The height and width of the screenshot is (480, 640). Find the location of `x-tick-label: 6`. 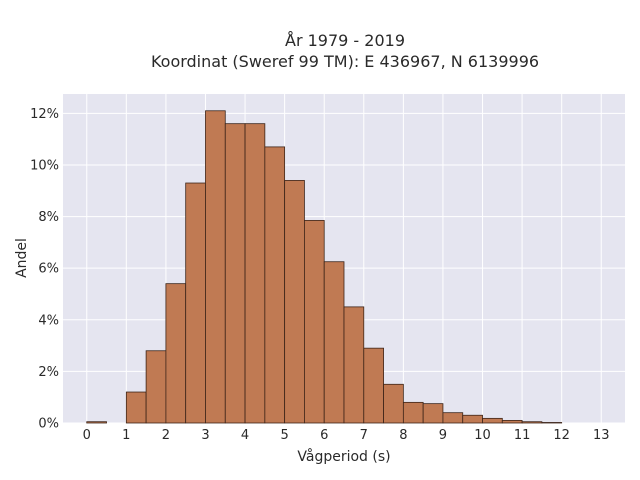

x-tick-label: 6 is located at coordinates (324, 435).